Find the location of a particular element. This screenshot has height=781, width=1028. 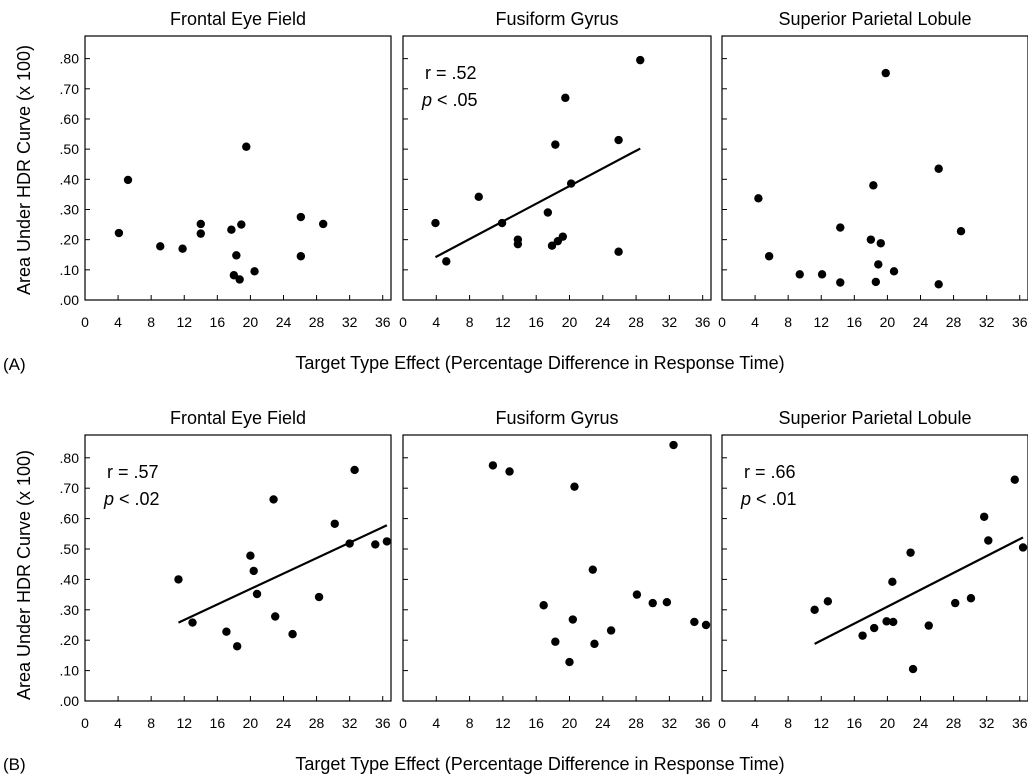

y-tick-label: .50 is located at coordinates (70, 549).